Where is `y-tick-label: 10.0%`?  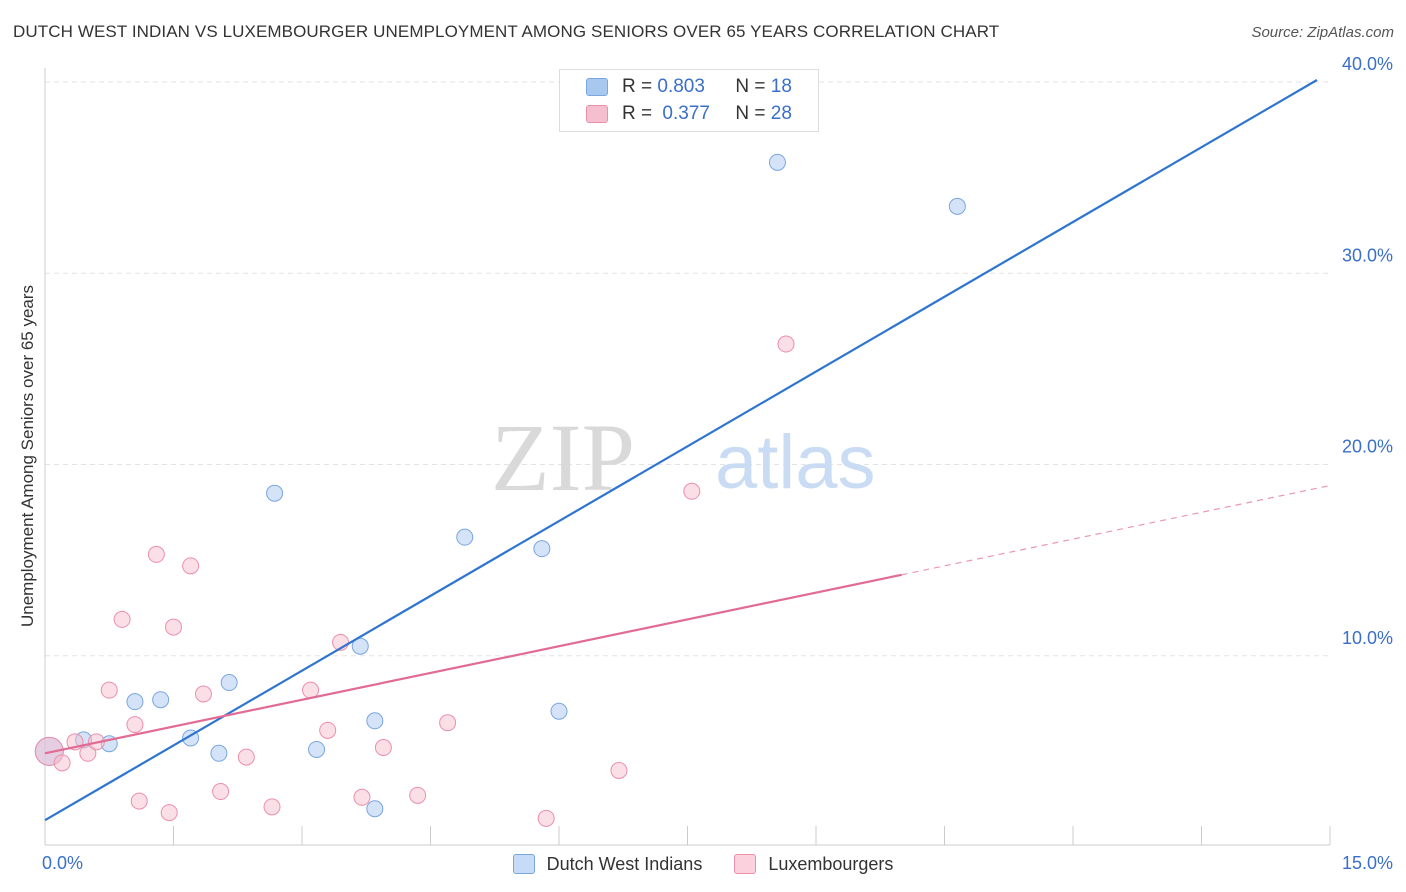
y-tick-label: 10.0% is located at coordinates (1367, 638).